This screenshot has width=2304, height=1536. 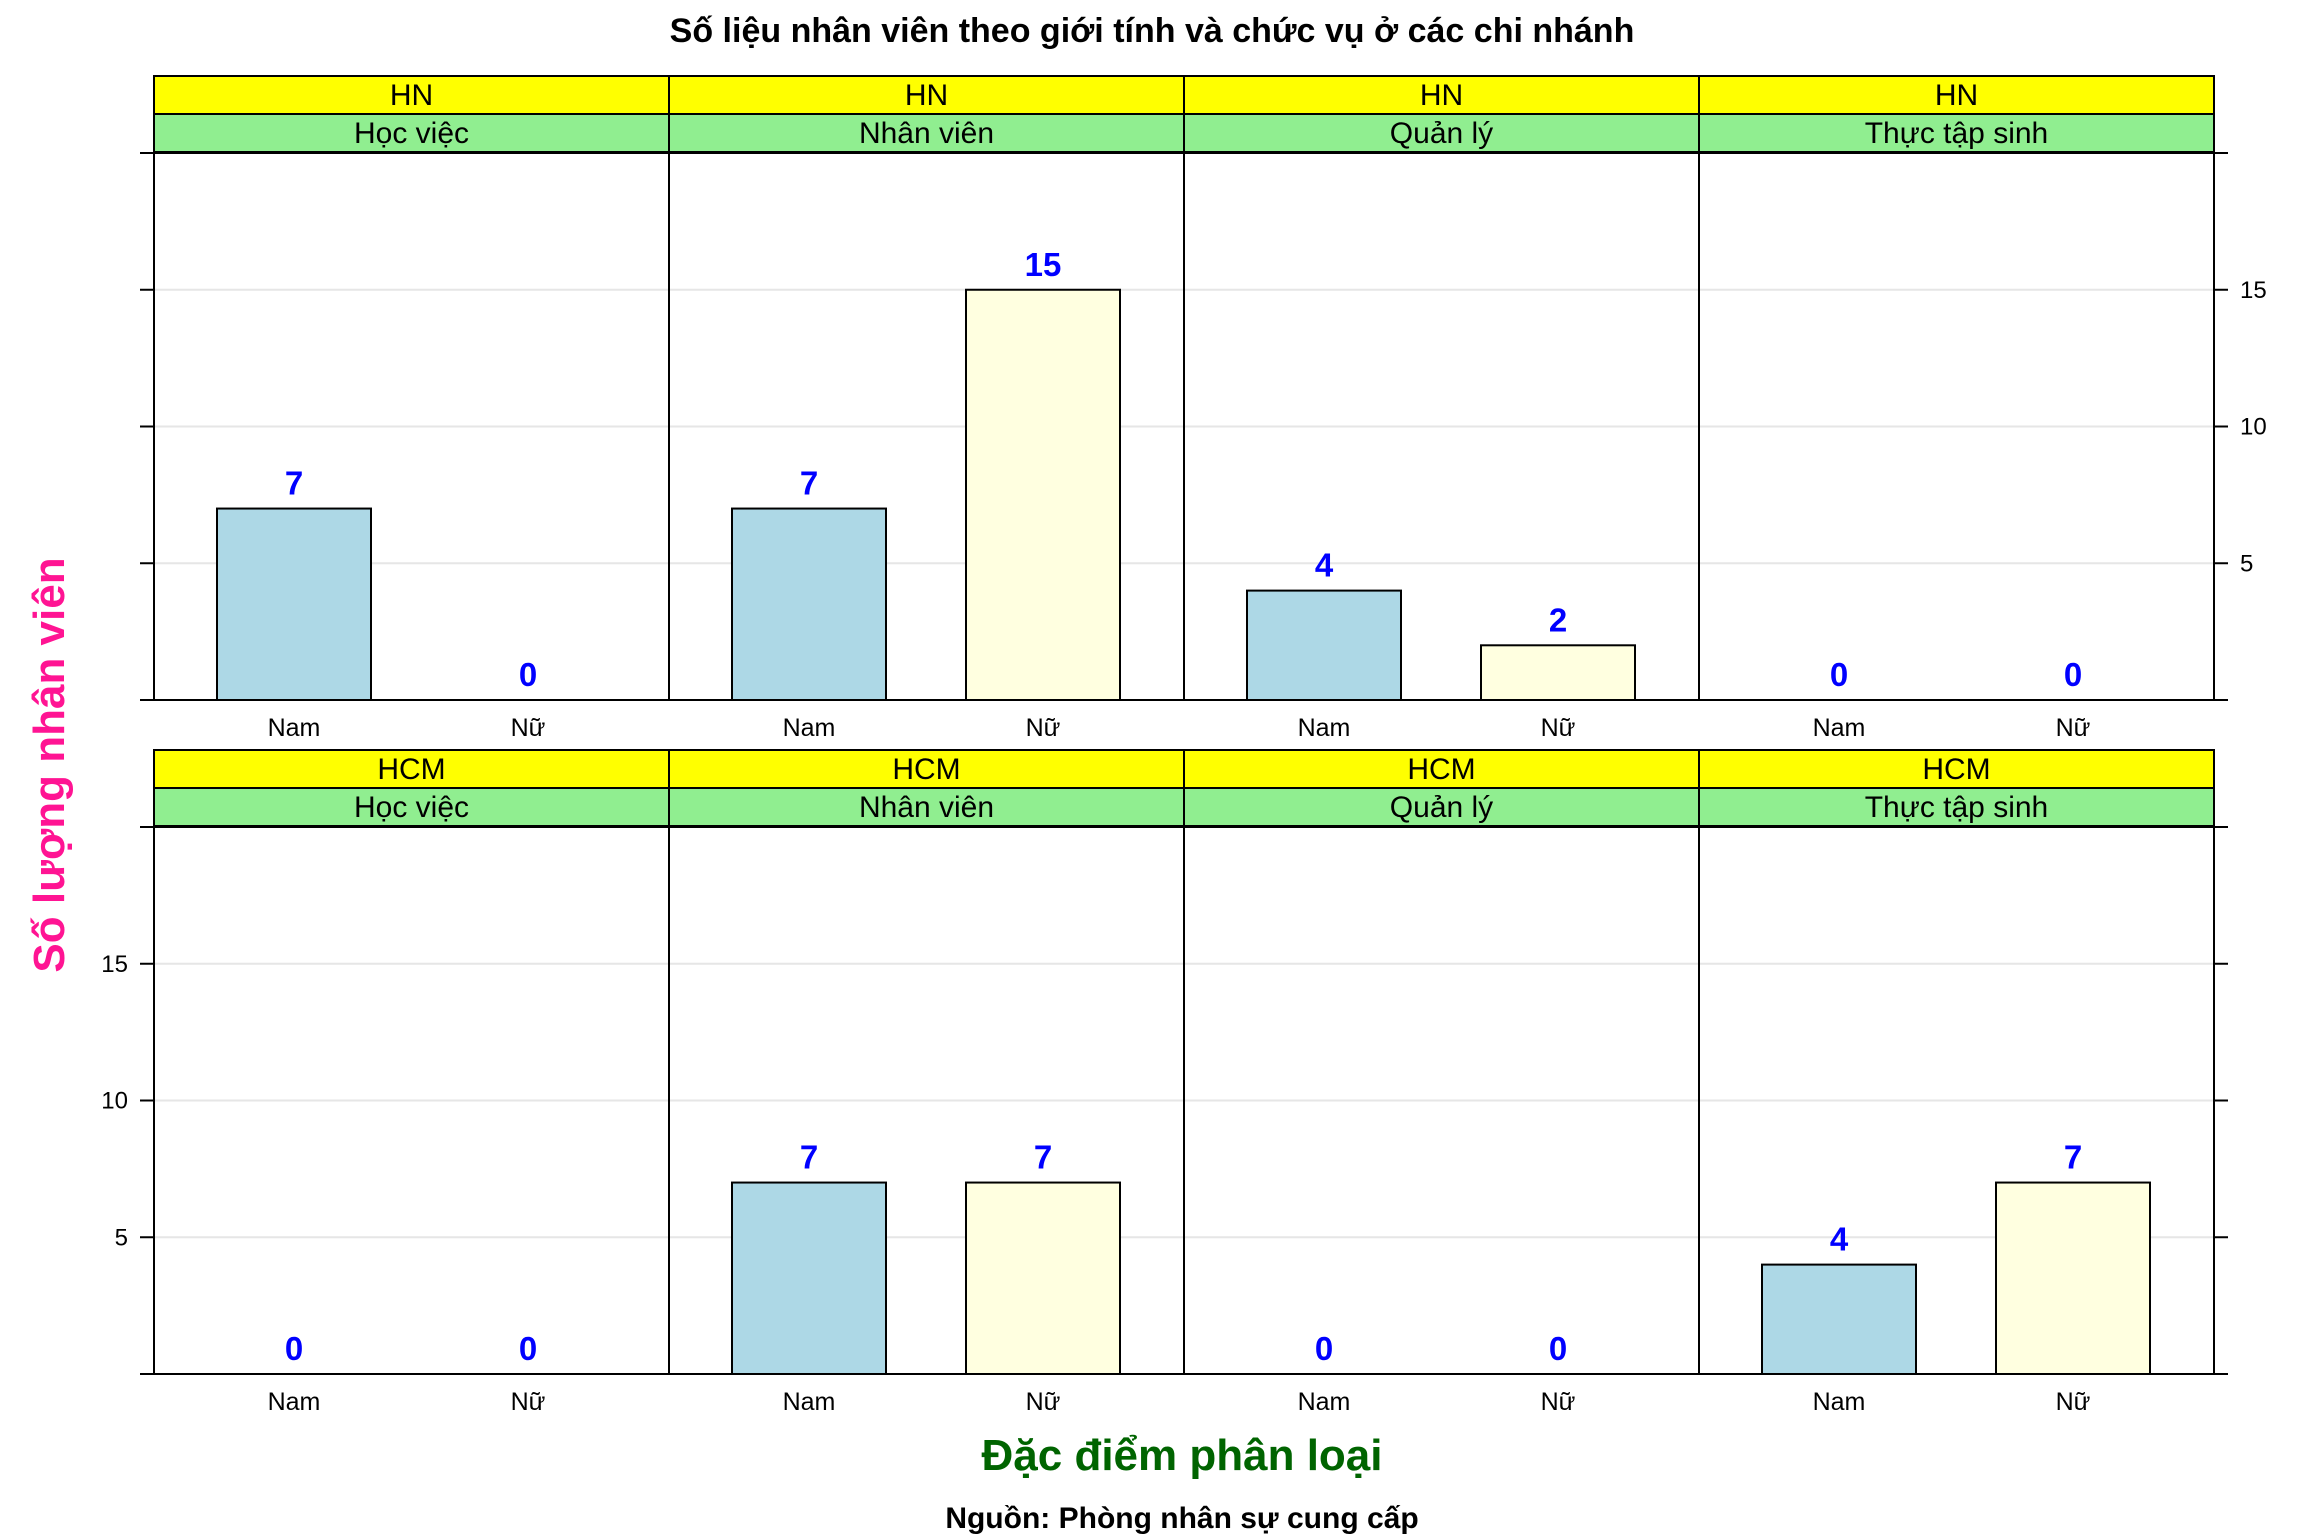 I want to click on x-axis-label: Đặc điểm phân loại, so click(x=1182, y=1455).